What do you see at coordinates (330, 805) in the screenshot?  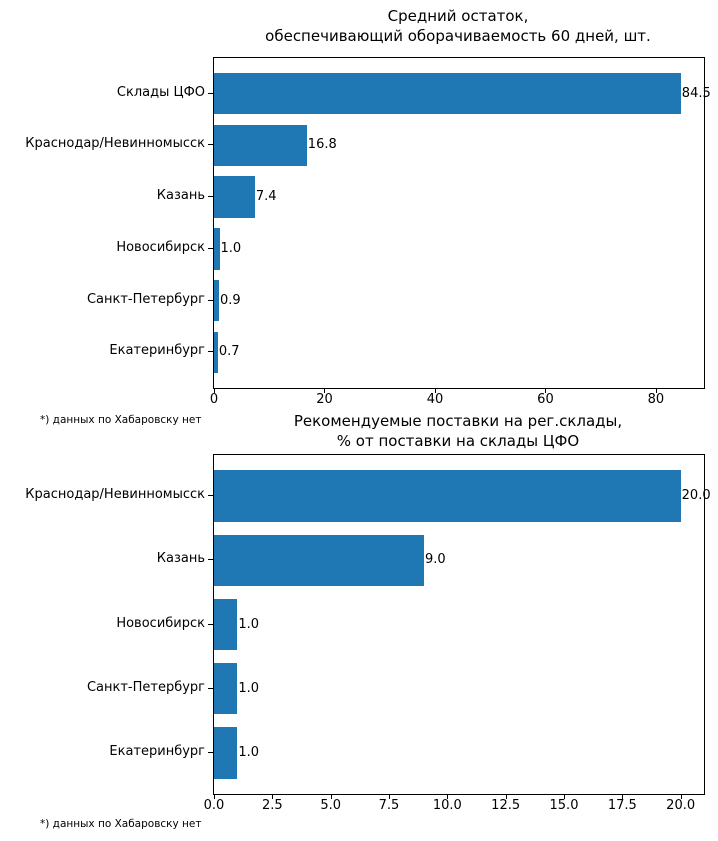 I see `x-tick-label: 5.0` at bounding box center [330, 805].